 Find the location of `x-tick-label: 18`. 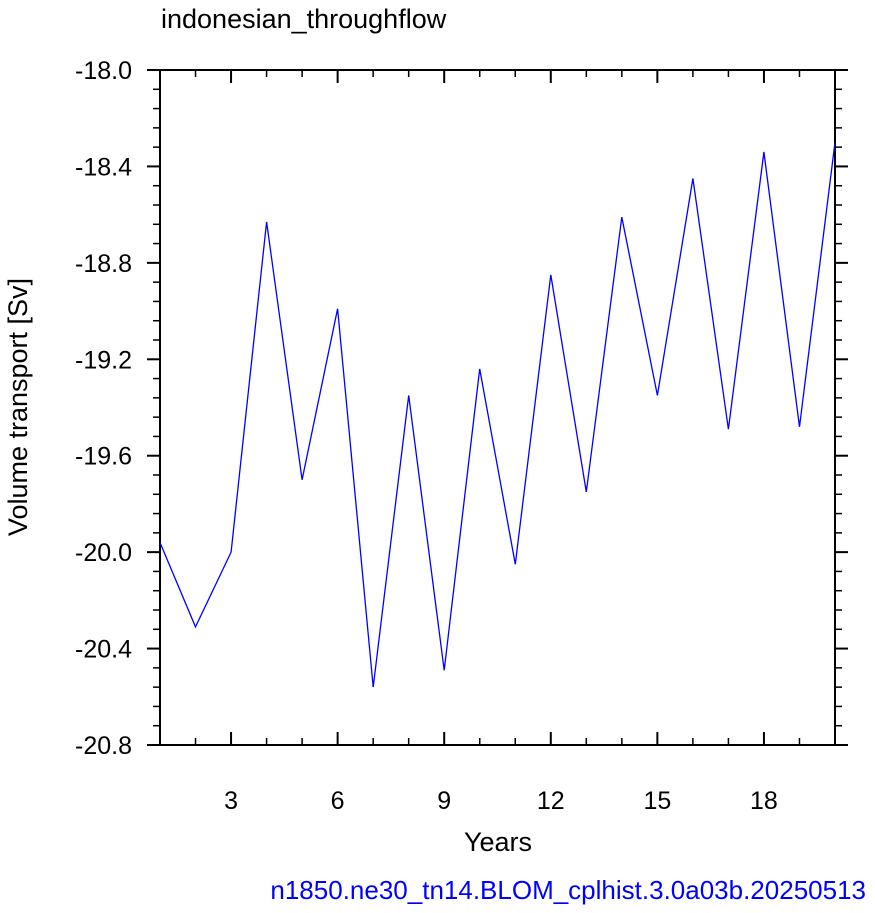

x-tick-label: 18 is located at coordinates (764, 801).